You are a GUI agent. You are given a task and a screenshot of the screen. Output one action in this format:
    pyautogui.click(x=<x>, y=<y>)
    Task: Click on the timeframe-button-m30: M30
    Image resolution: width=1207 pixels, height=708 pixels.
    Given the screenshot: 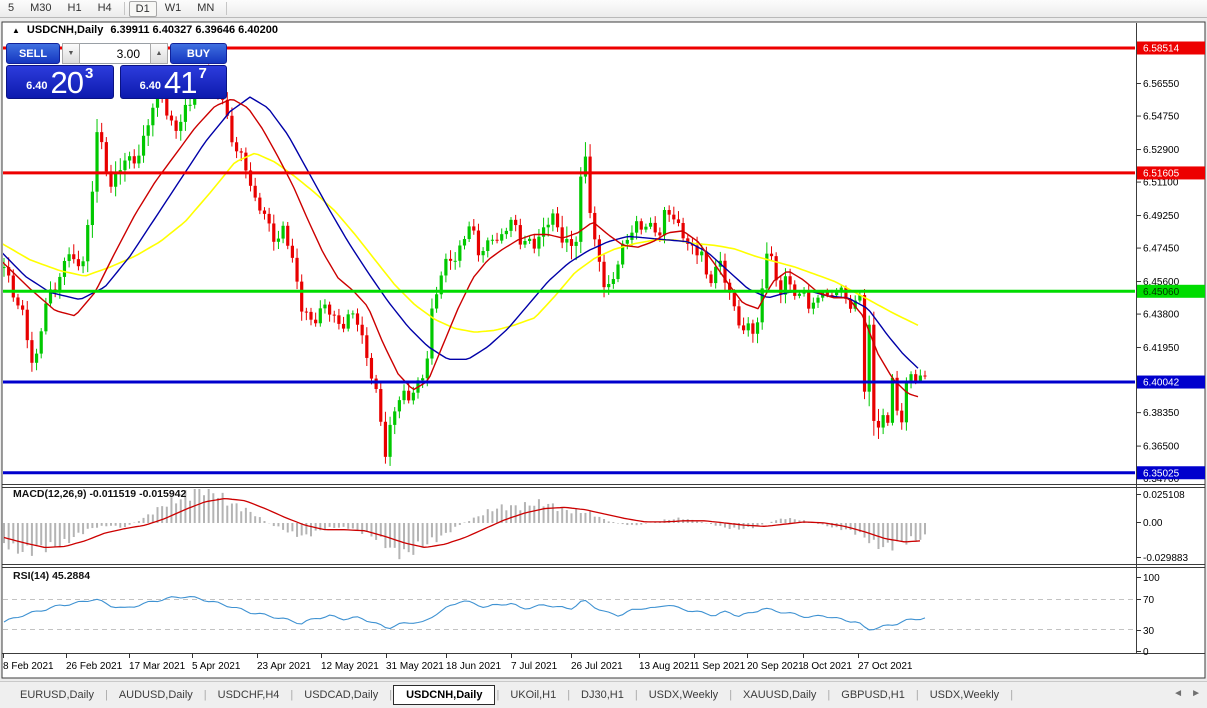 What is the action you would take?
    pyautogui.click(x=41, y=8)
    